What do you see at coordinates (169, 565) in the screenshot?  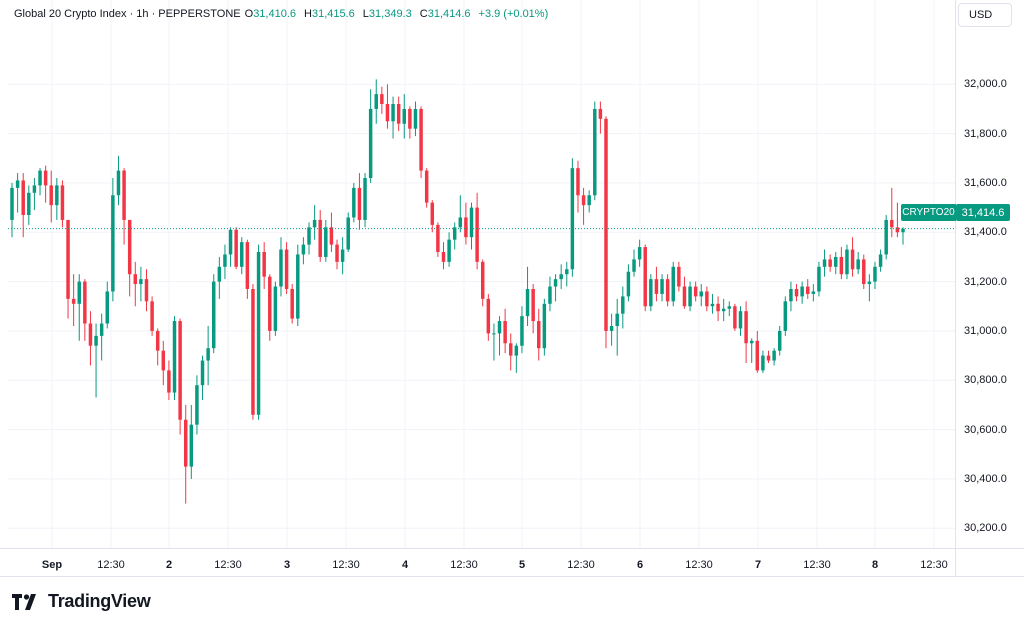 I see `x-tick-label: 2` at bounding box center [169, 565].